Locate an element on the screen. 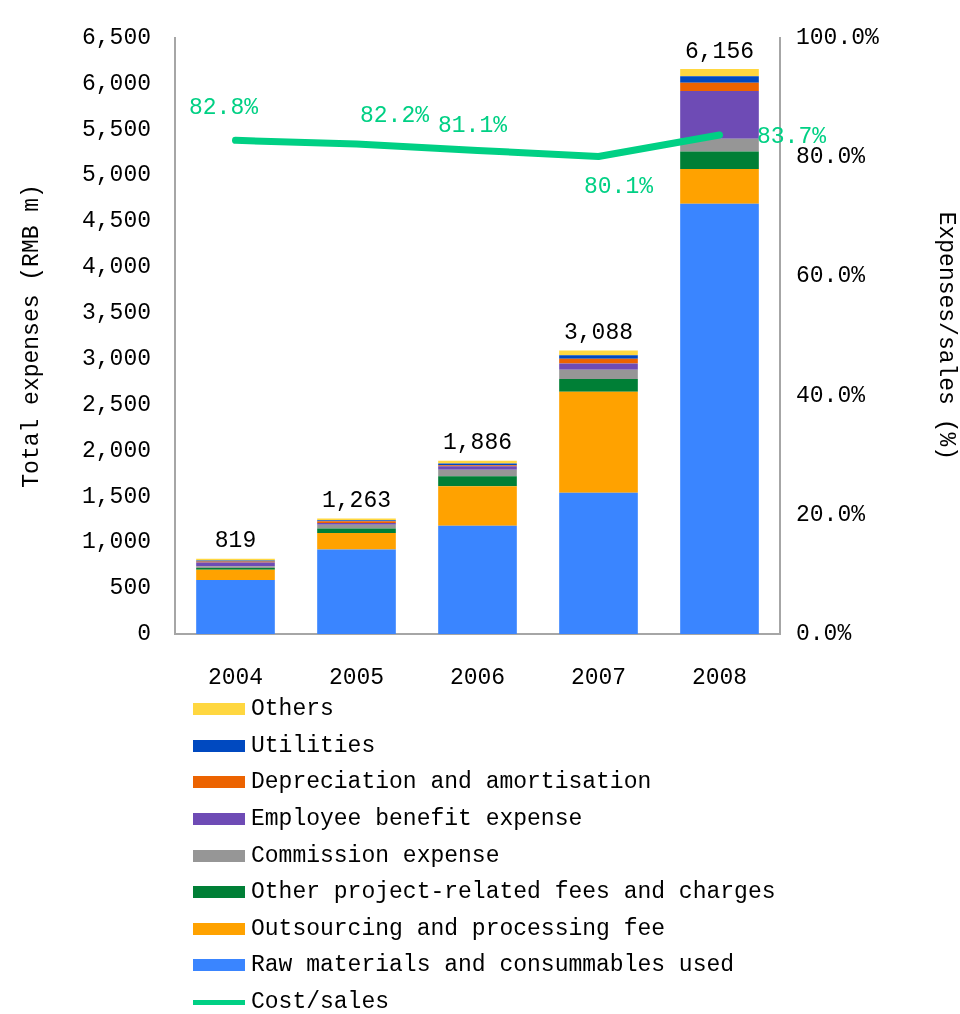  legend-label: Utilities is located at coordinates (313, 745).